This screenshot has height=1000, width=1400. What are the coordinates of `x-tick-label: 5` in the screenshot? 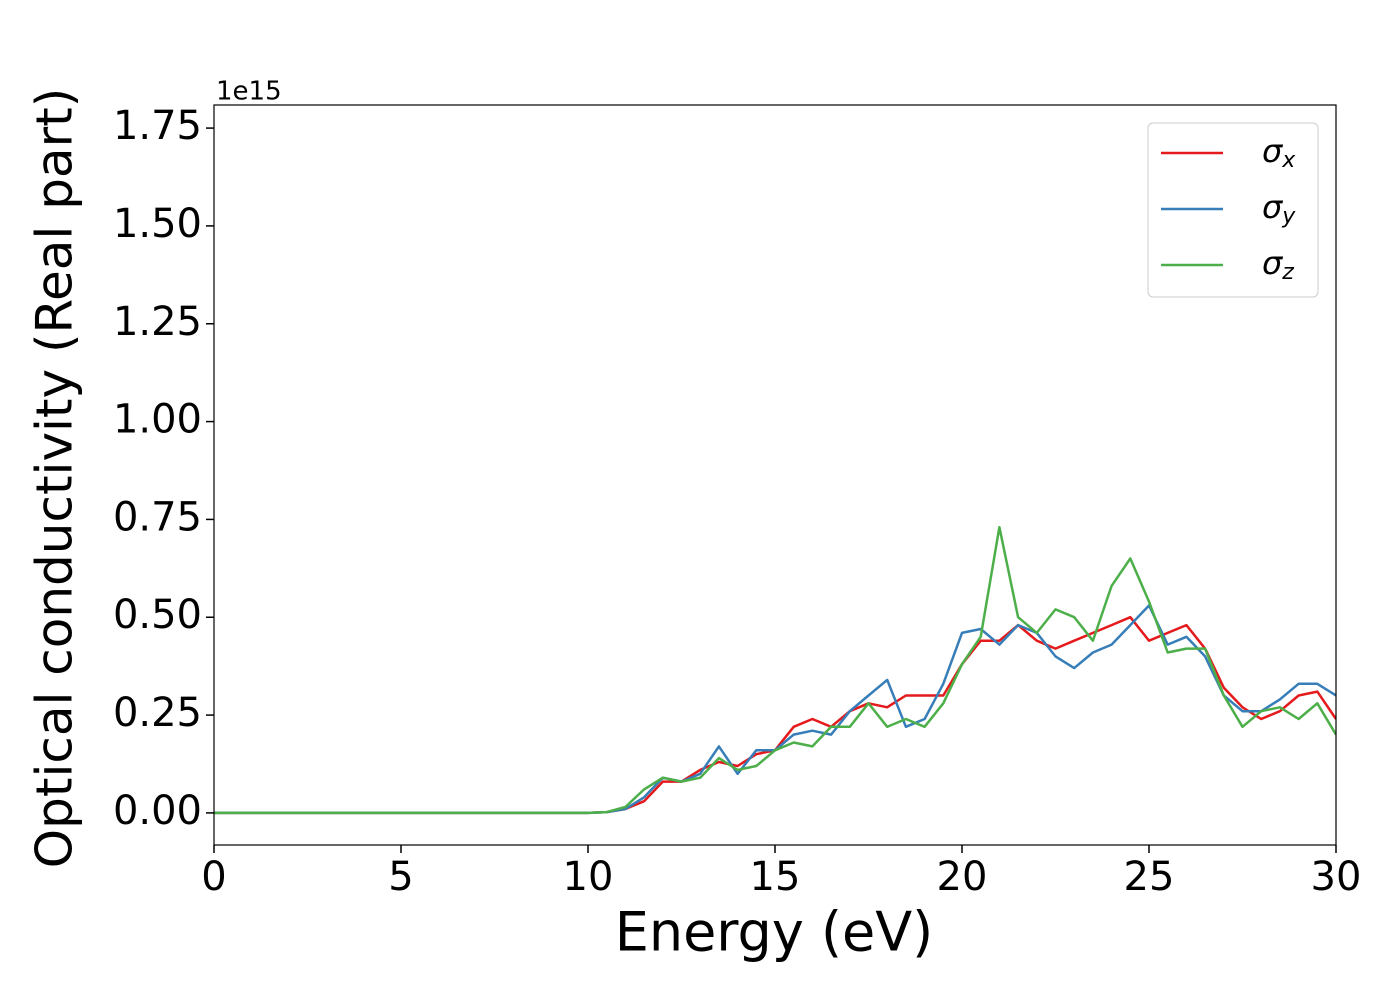 It's located at (400, 877).